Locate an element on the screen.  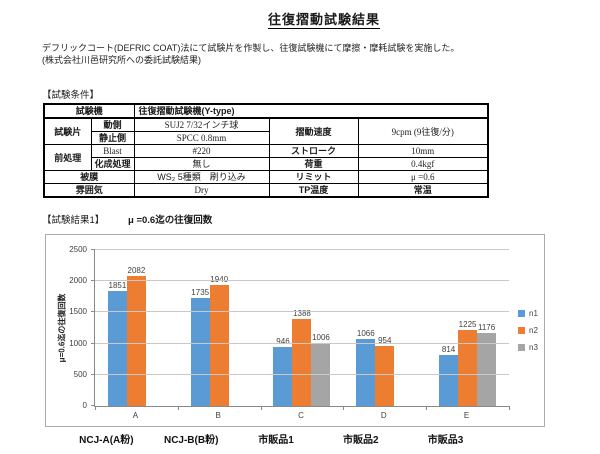
bar-group: 17351940 is located at coordinates (219, 328).